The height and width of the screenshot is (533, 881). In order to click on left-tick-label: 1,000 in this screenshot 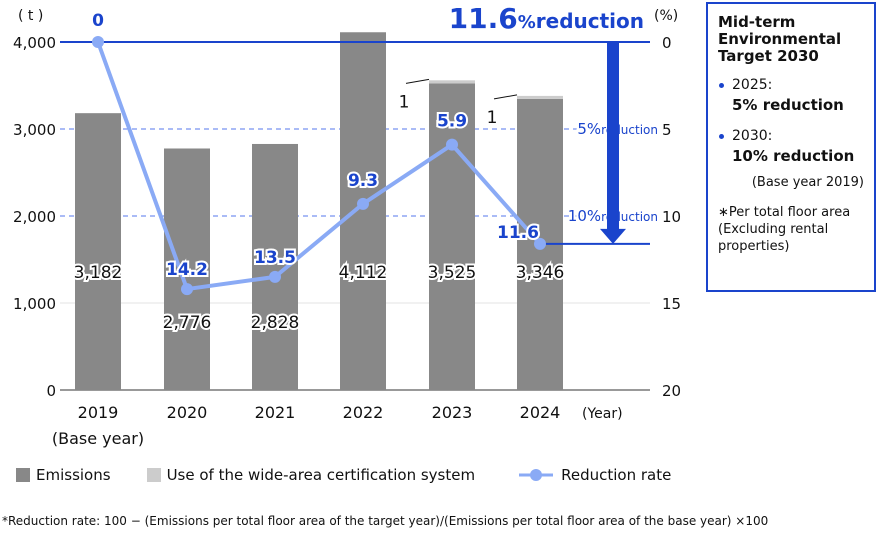, I will do `click(34, 304)`.